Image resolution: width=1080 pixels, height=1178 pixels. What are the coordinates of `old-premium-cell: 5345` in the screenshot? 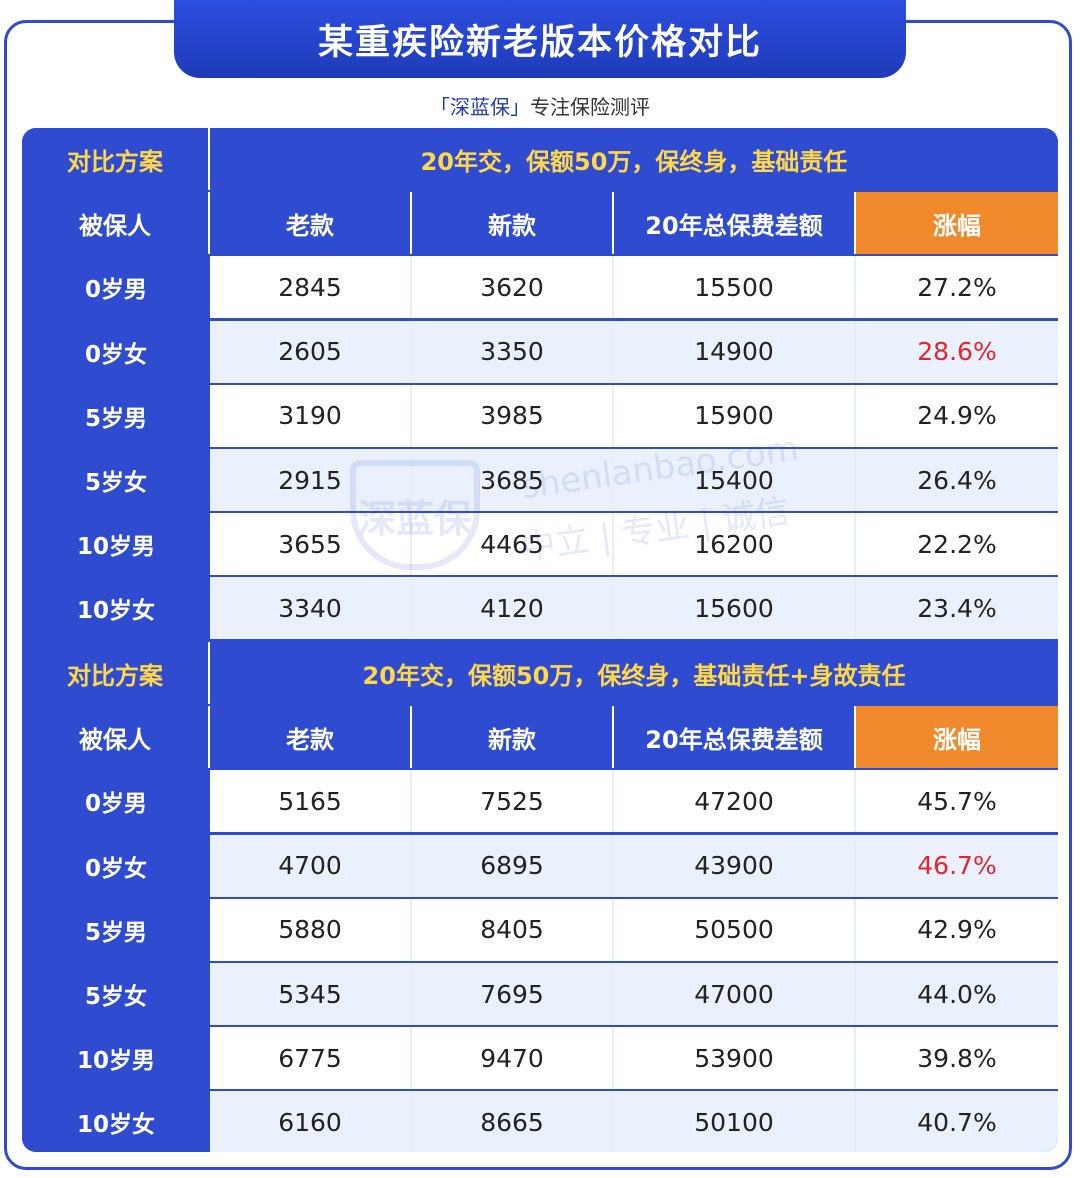 It's located at (311, 994).